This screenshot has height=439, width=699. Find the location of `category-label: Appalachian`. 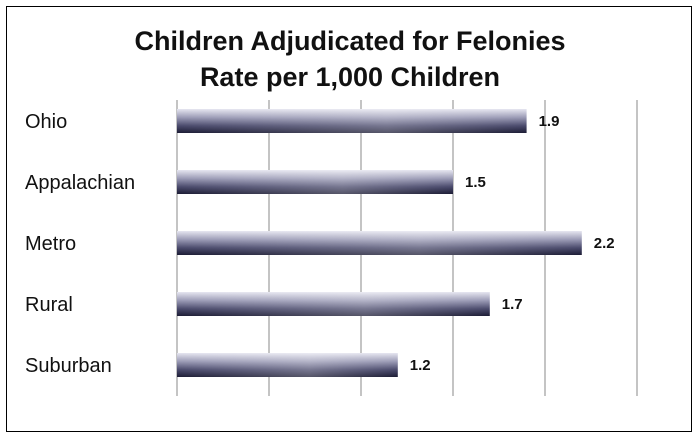

category-label: Appalachian is located at coordinates (80, 183).